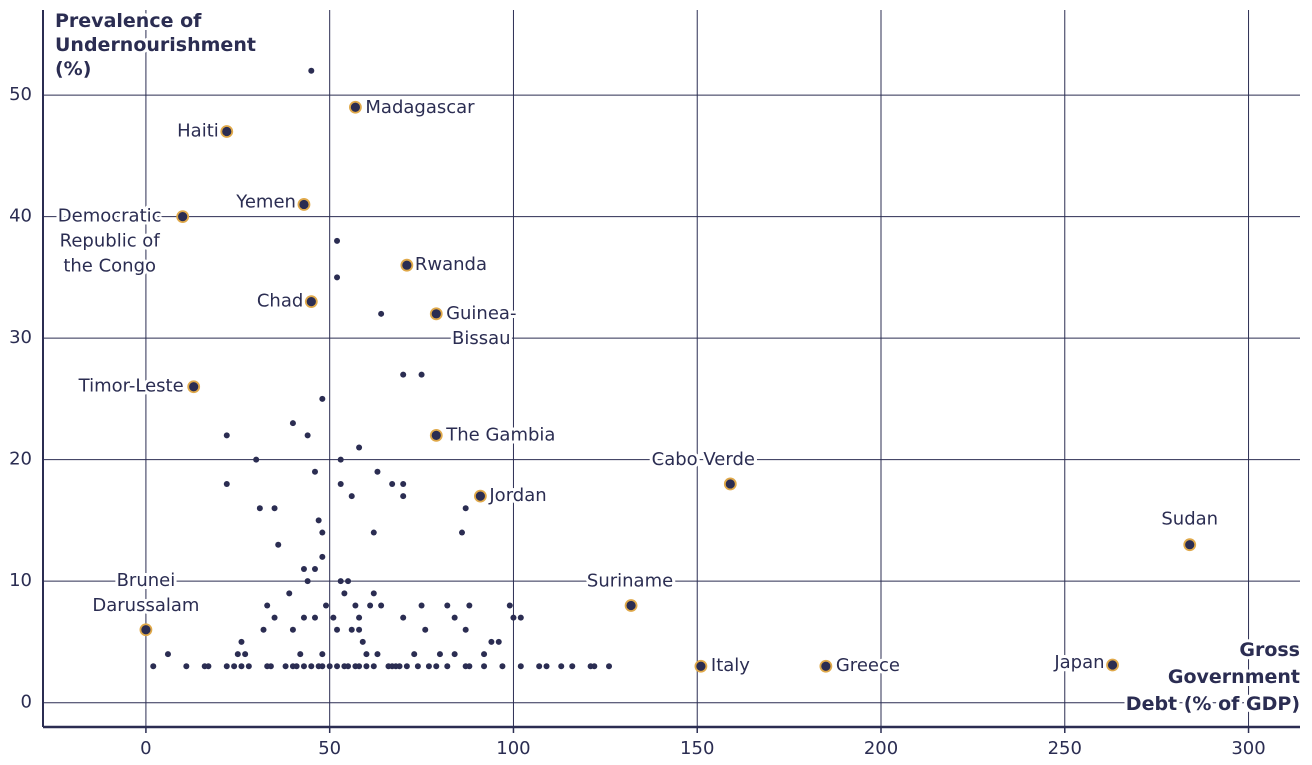  What do you see at coordinates (881, 748) in the screenshot?
I see `x-tick-label: 200` at bounding box center [881, 748].